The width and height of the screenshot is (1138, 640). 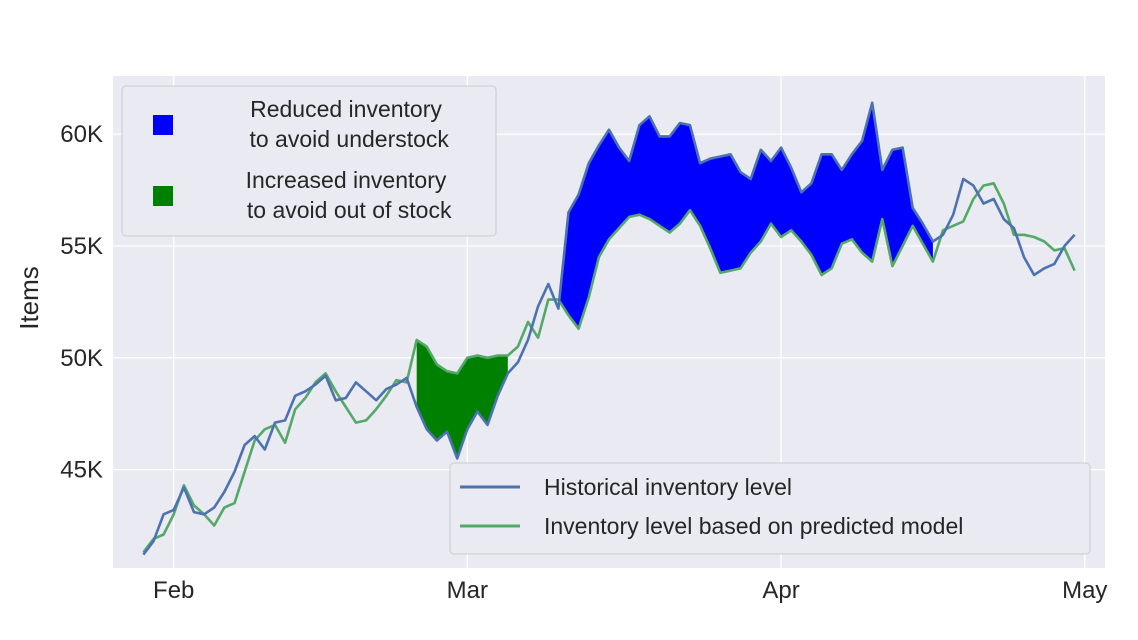 What do you see at coordinates (467, 590) in the screenshot?
I see `x-tick-label: Mar` at bounding box center [467, 590].